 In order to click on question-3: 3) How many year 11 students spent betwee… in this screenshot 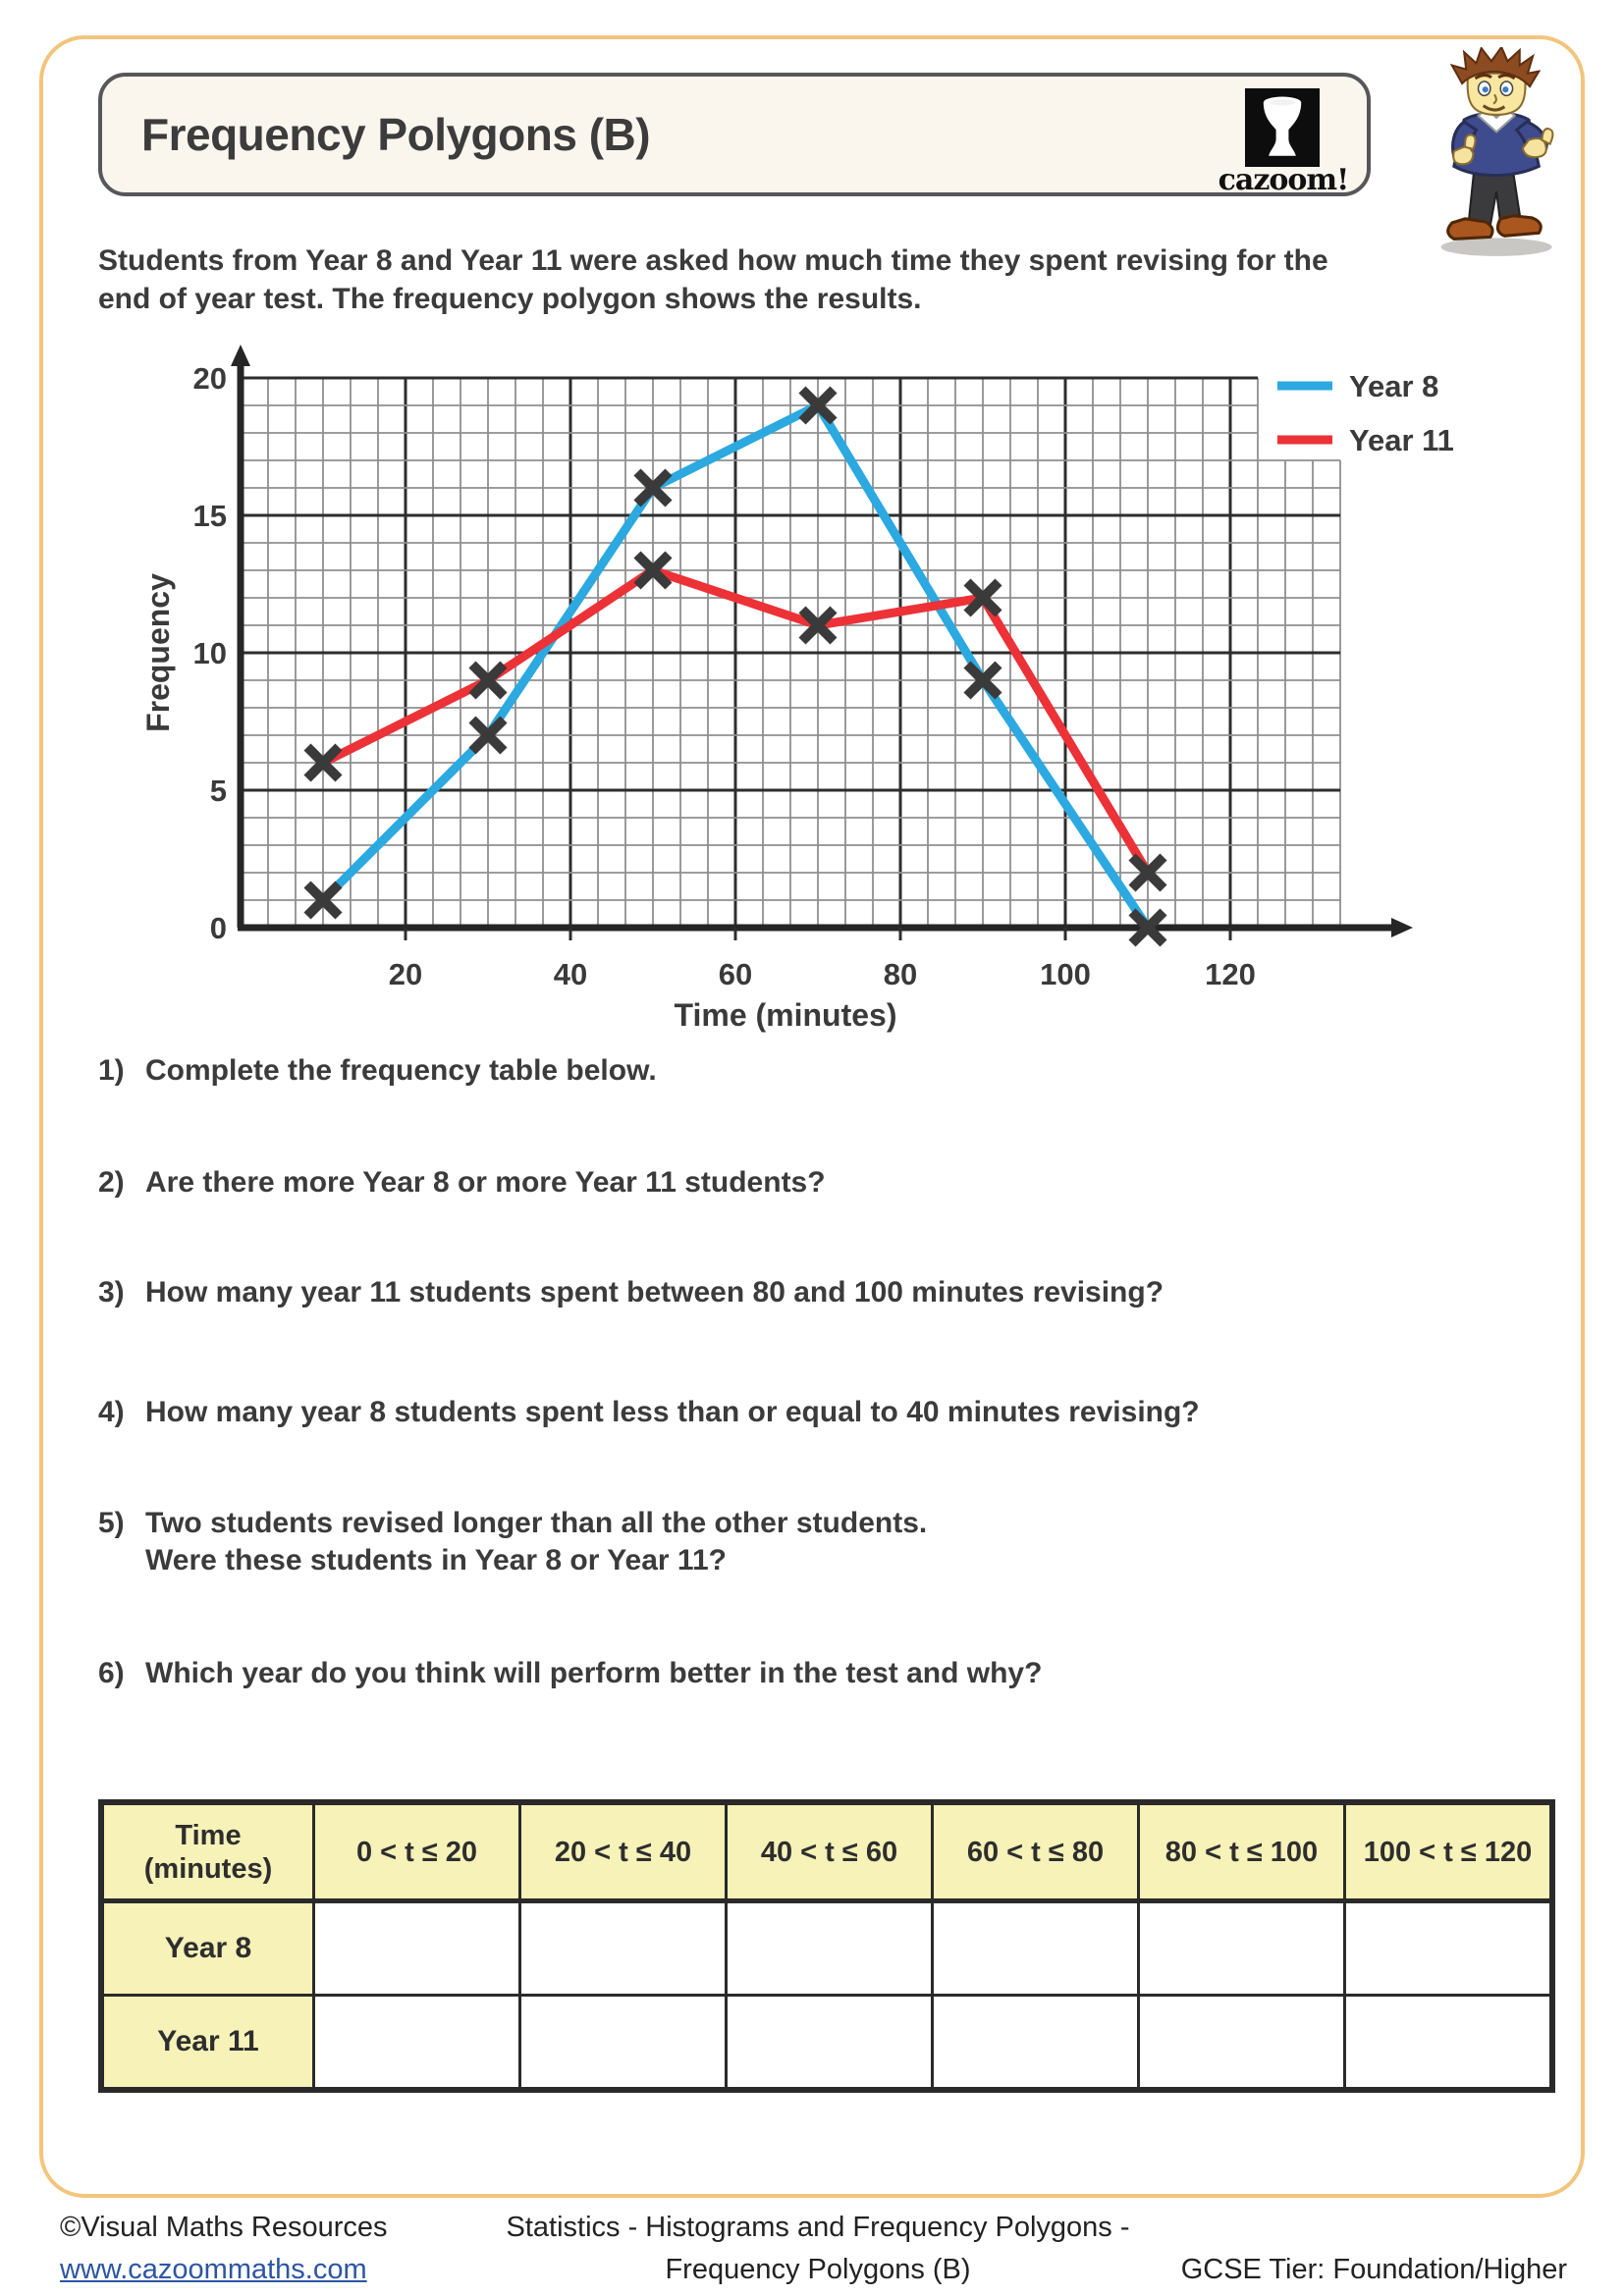, I will do `click(785, 1293)`.